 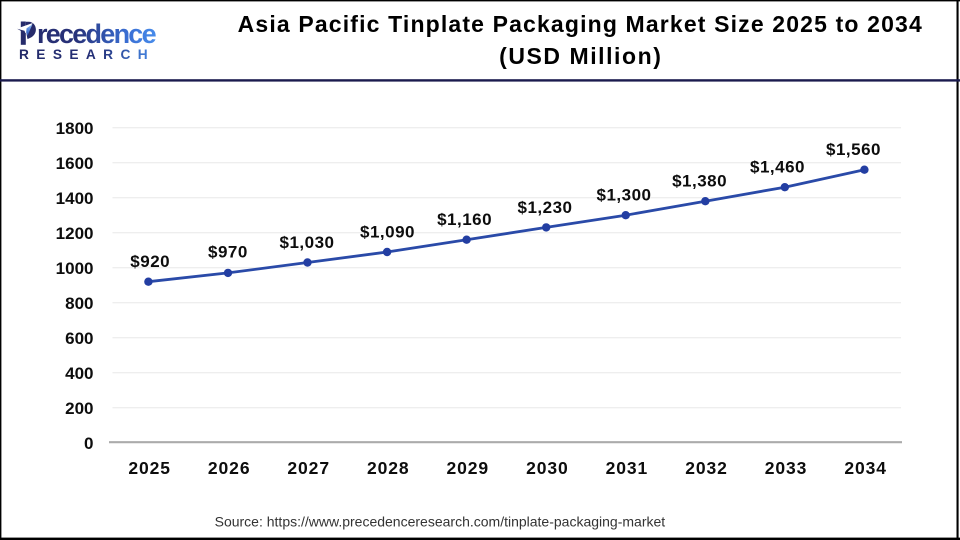 What do you see at coordinates (79, 303) in the screenshot?
I see `svg-text: 800` at bounding box center [79, 303].